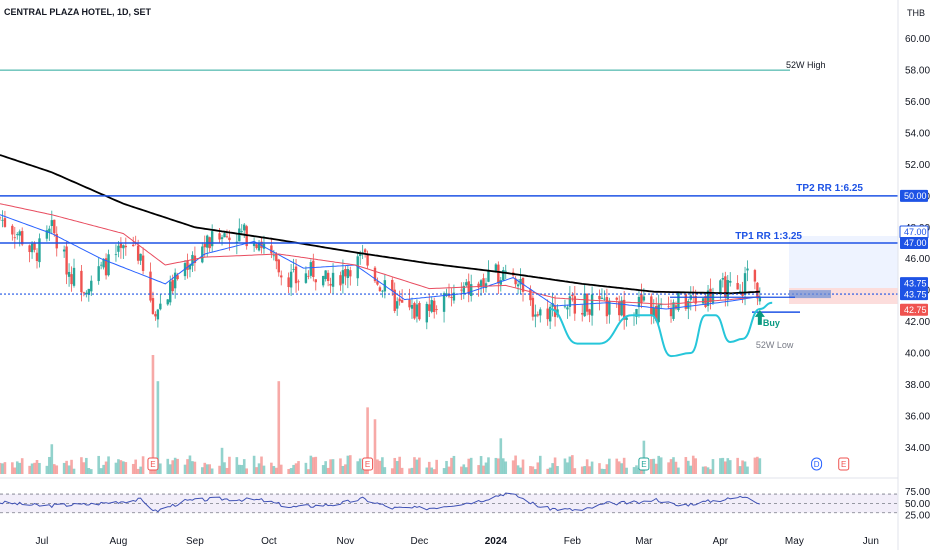 The image size is (932, 550). Describe the element at coordinates (917, 516) in the screenshot. I see `rsi-tick-label: 25.00` at that location.